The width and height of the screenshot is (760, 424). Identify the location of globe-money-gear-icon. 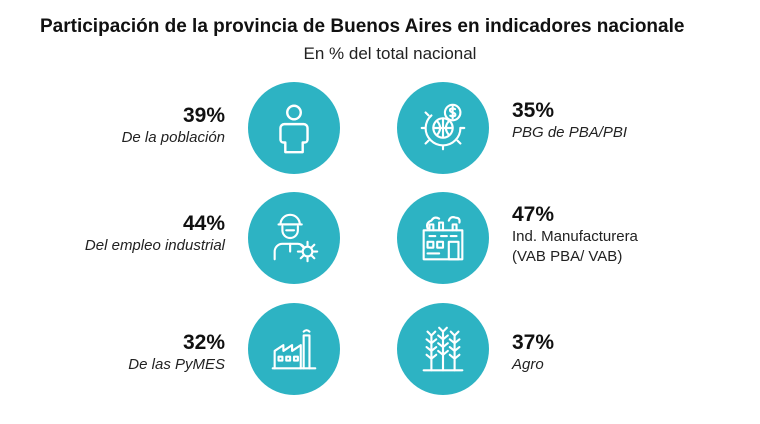
(443, 127).